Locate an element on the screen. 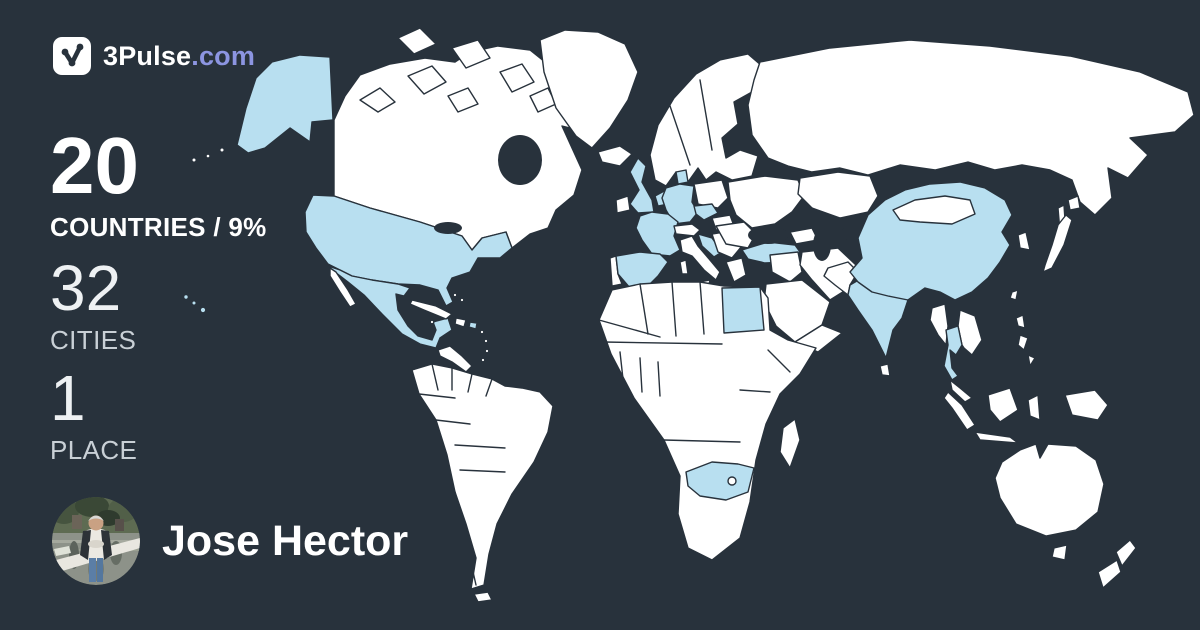 This screenshot has height=630, width=1200. brand-logo: 3Pulse.com is located at coordinates (153, 56).